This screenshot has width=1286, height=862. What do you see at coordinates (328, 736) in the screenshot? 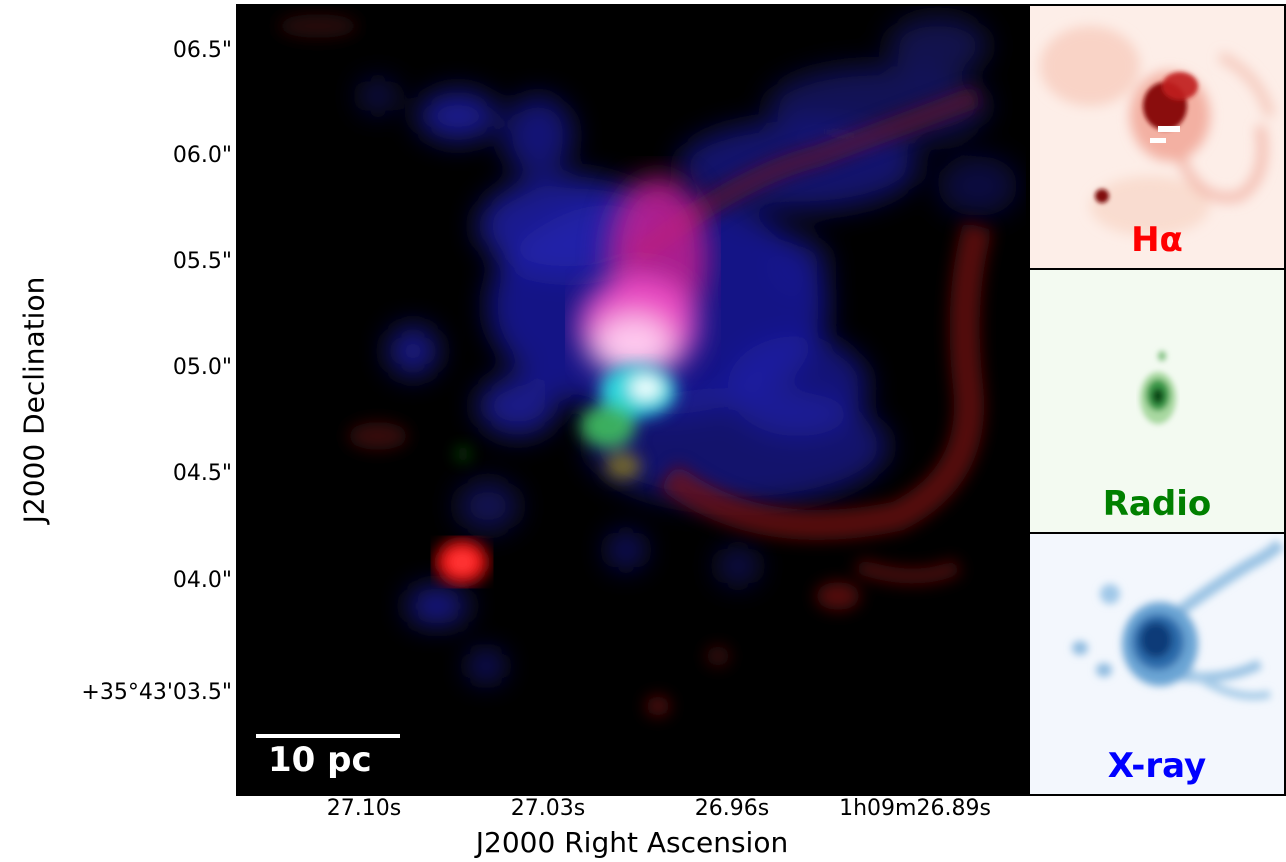
I see `scale-bar` at bounding box center [328, 736].